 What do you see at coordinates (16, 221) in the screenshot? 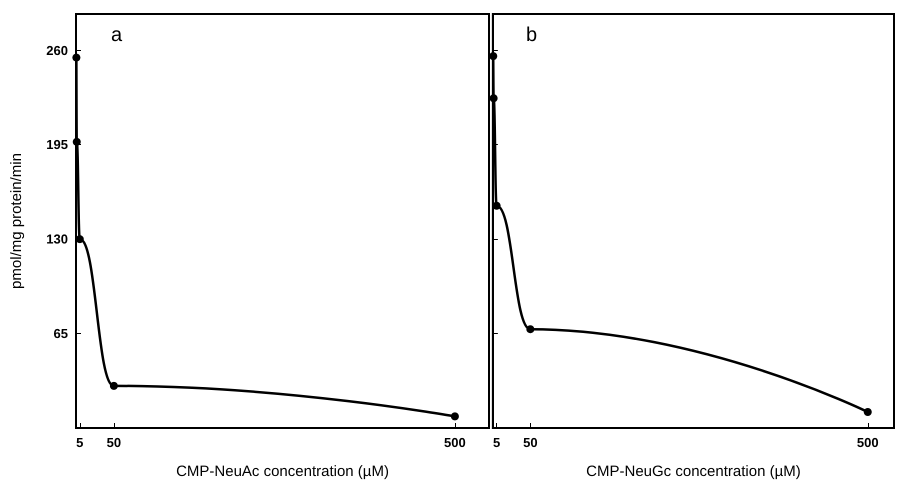
I see `y-axis-title: pmol/mg protein/min` at bounding box center [16, 221].